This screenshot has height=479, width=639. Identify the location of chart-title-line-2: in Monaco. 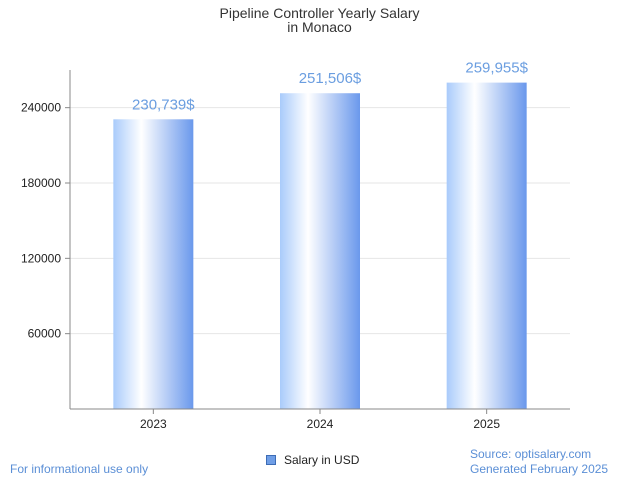
(319, 27).